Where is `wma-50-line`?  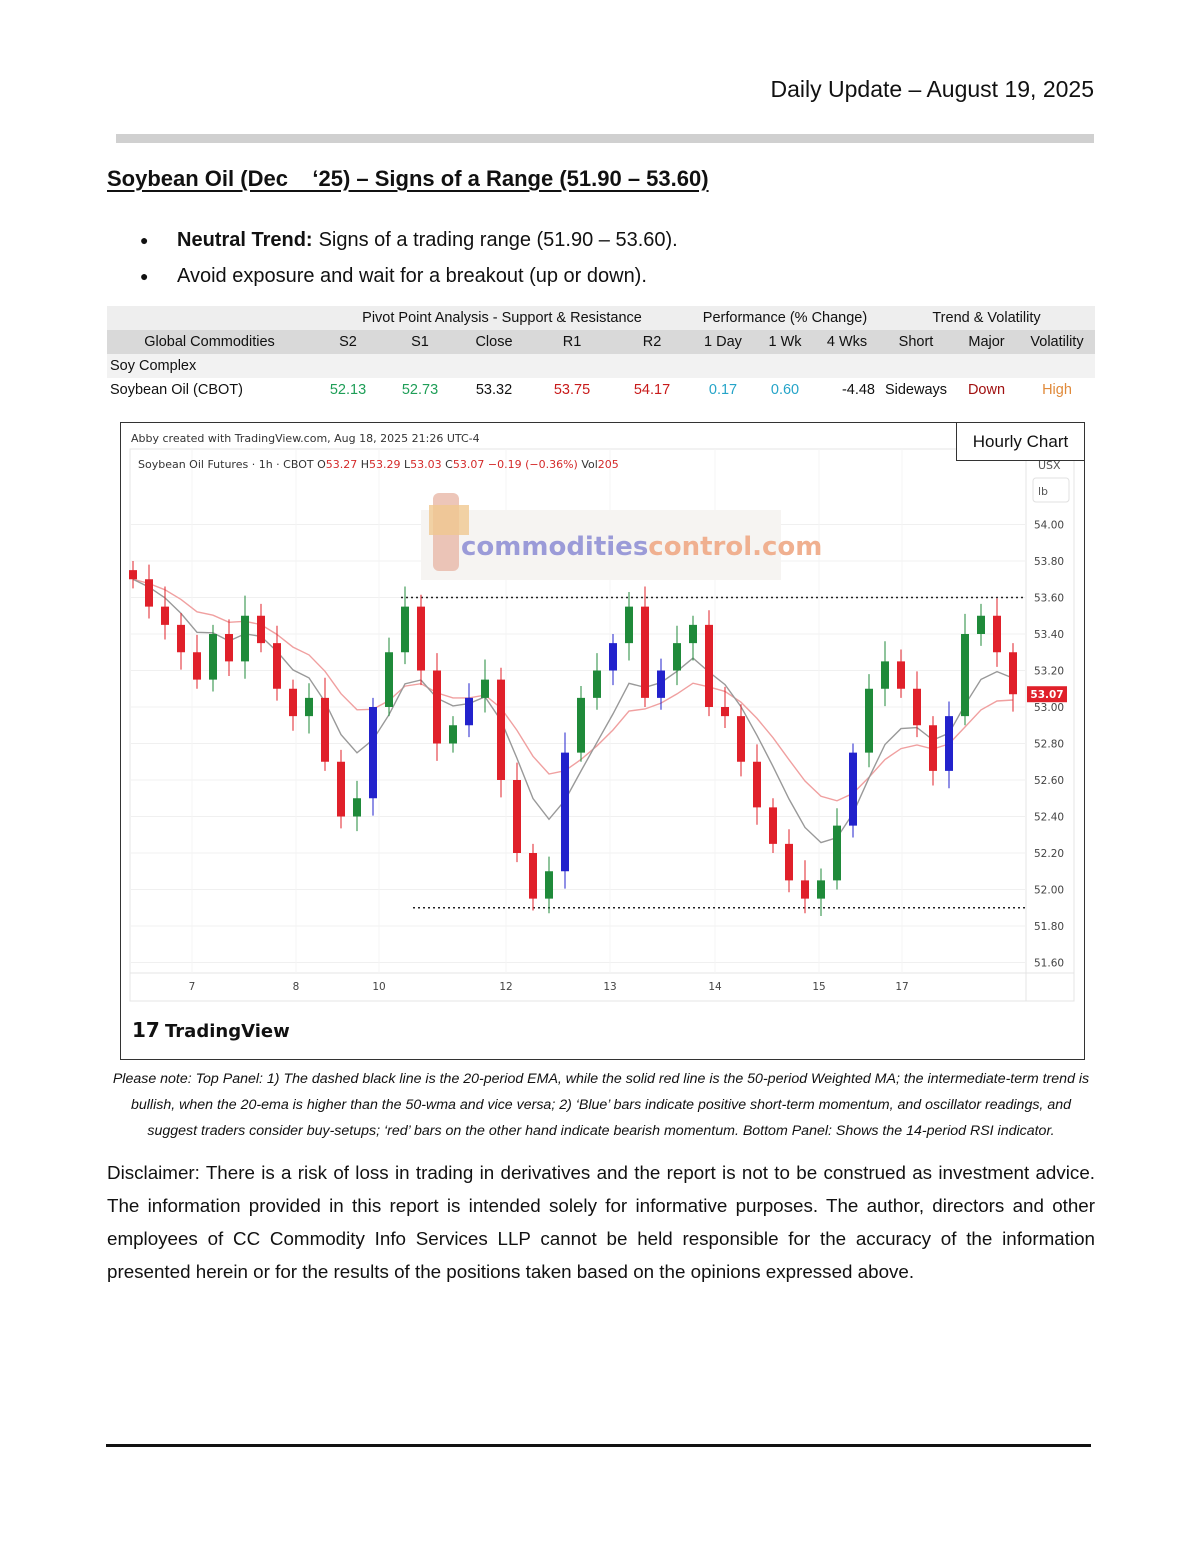
wma-50-line is located at coordinates (573, 690).